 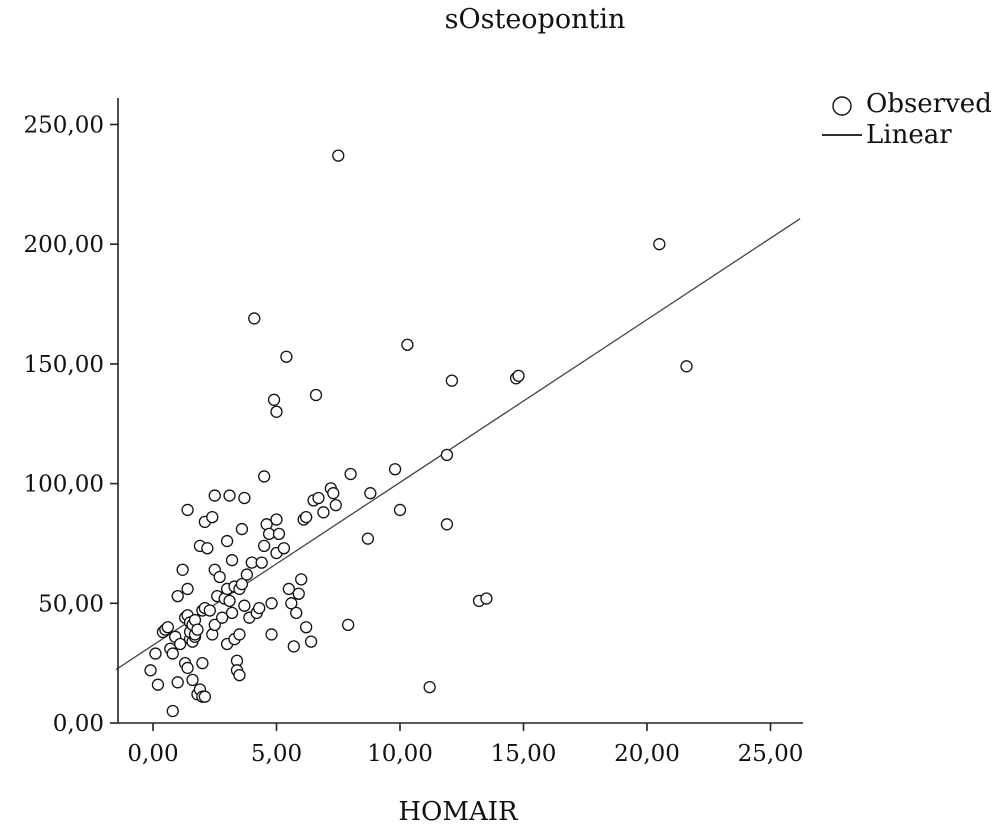 I want to click on chart-title: sOsteopontin, so click(x=535, y=19).